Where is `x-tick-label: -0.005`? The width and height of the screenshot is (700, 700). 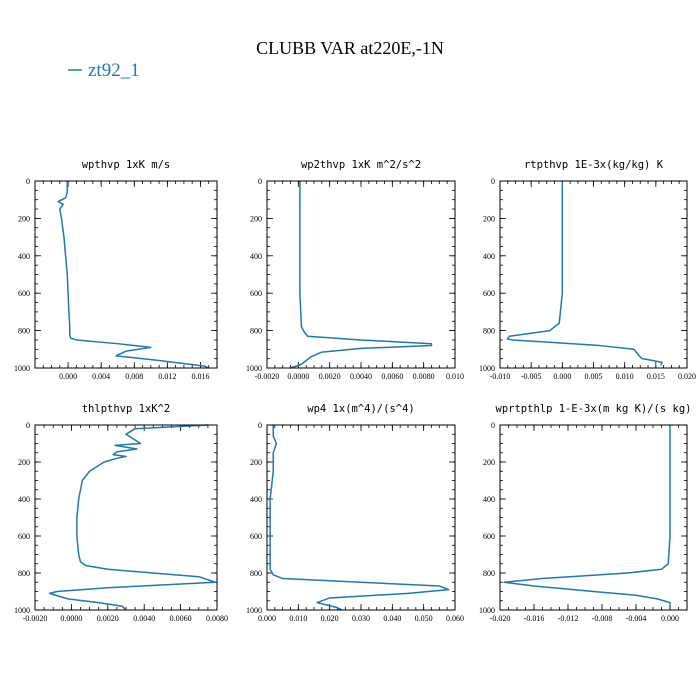
x-tick-label: -0.005 is located at coordinates (531, 376).